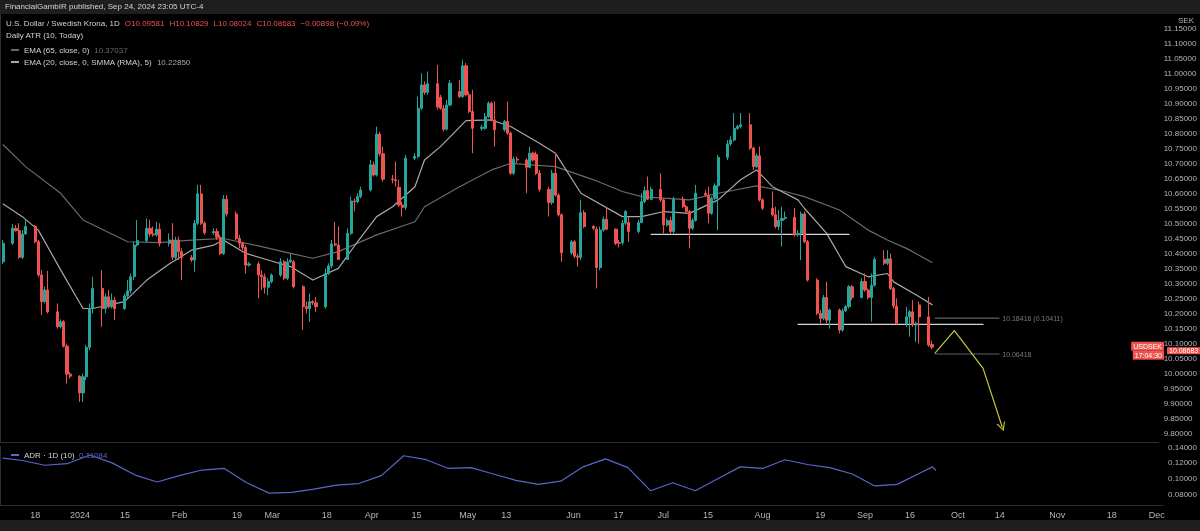 This screenshot has width=1200, height=531. What do you see at coordinates (1180, 358) in the screenshot?
I see `y-tick-label: 10.05000` at bounding box center [1180, 358].